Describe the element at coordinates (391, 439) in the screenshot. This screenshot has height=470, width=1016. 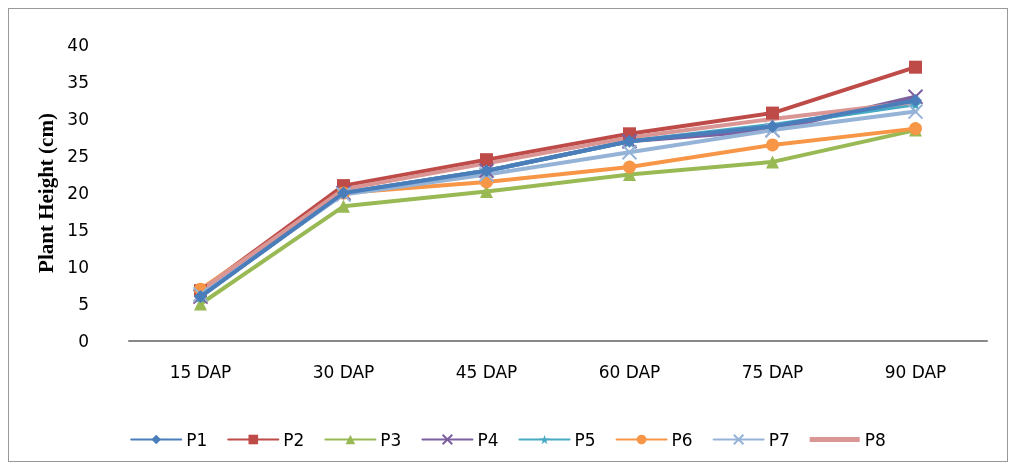
I see `legend-label: P3` at that location.